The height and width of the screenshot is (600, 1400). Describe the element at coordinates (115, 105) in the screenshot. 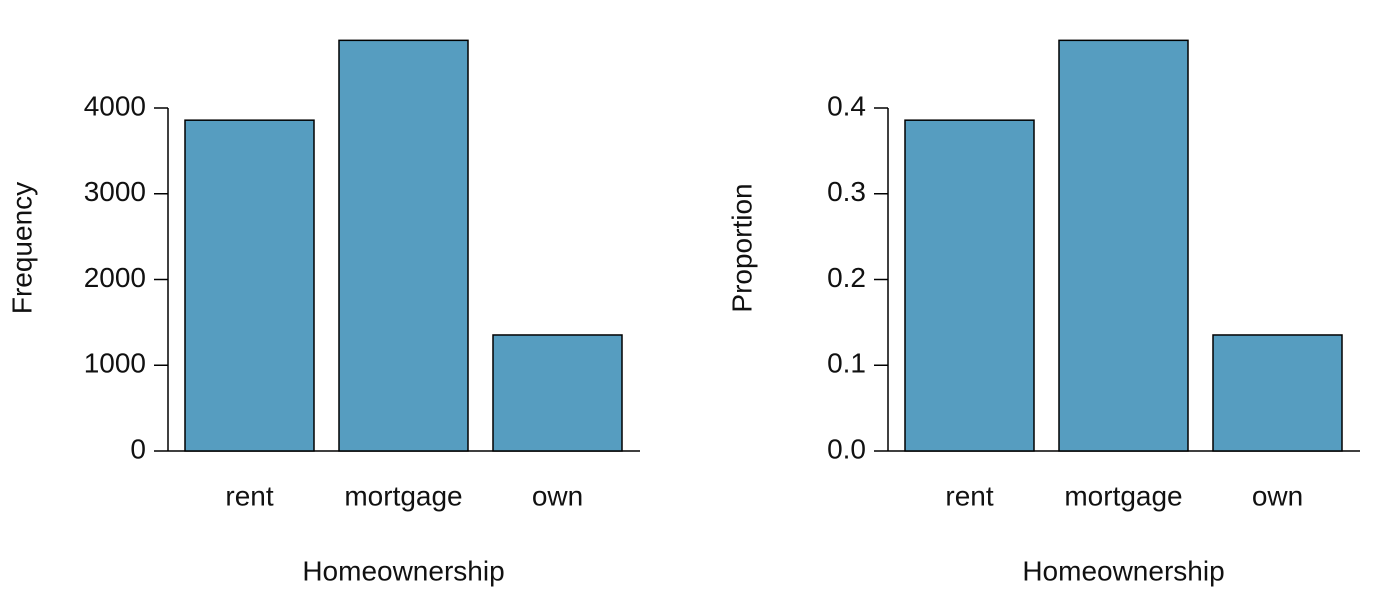

I see `y-tick-label: 4000` at that location.